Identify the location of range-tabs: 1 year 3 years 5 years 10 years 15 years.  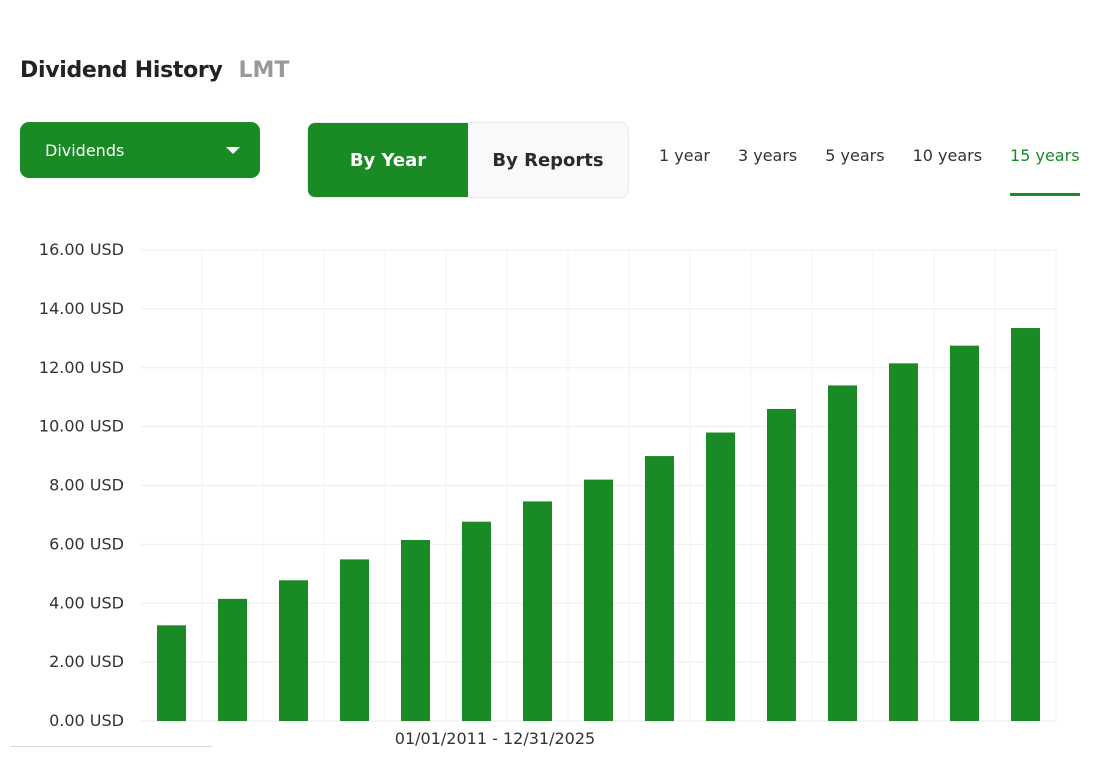
(869, 171).